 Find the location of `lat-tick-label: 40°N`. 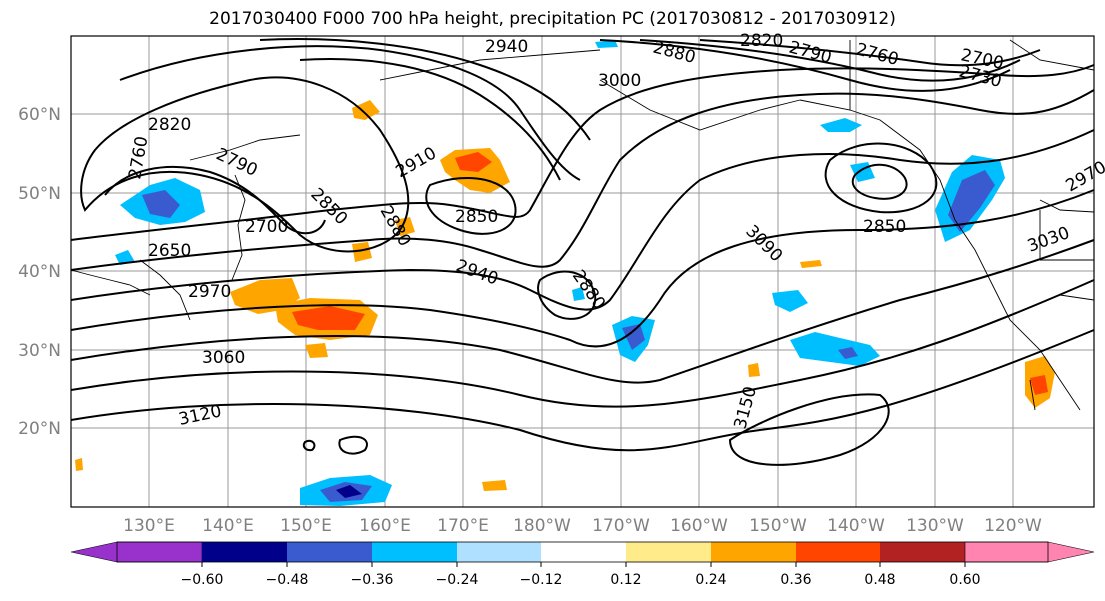

lat-tick-label: 40°N is located at coordinates (39, 272).